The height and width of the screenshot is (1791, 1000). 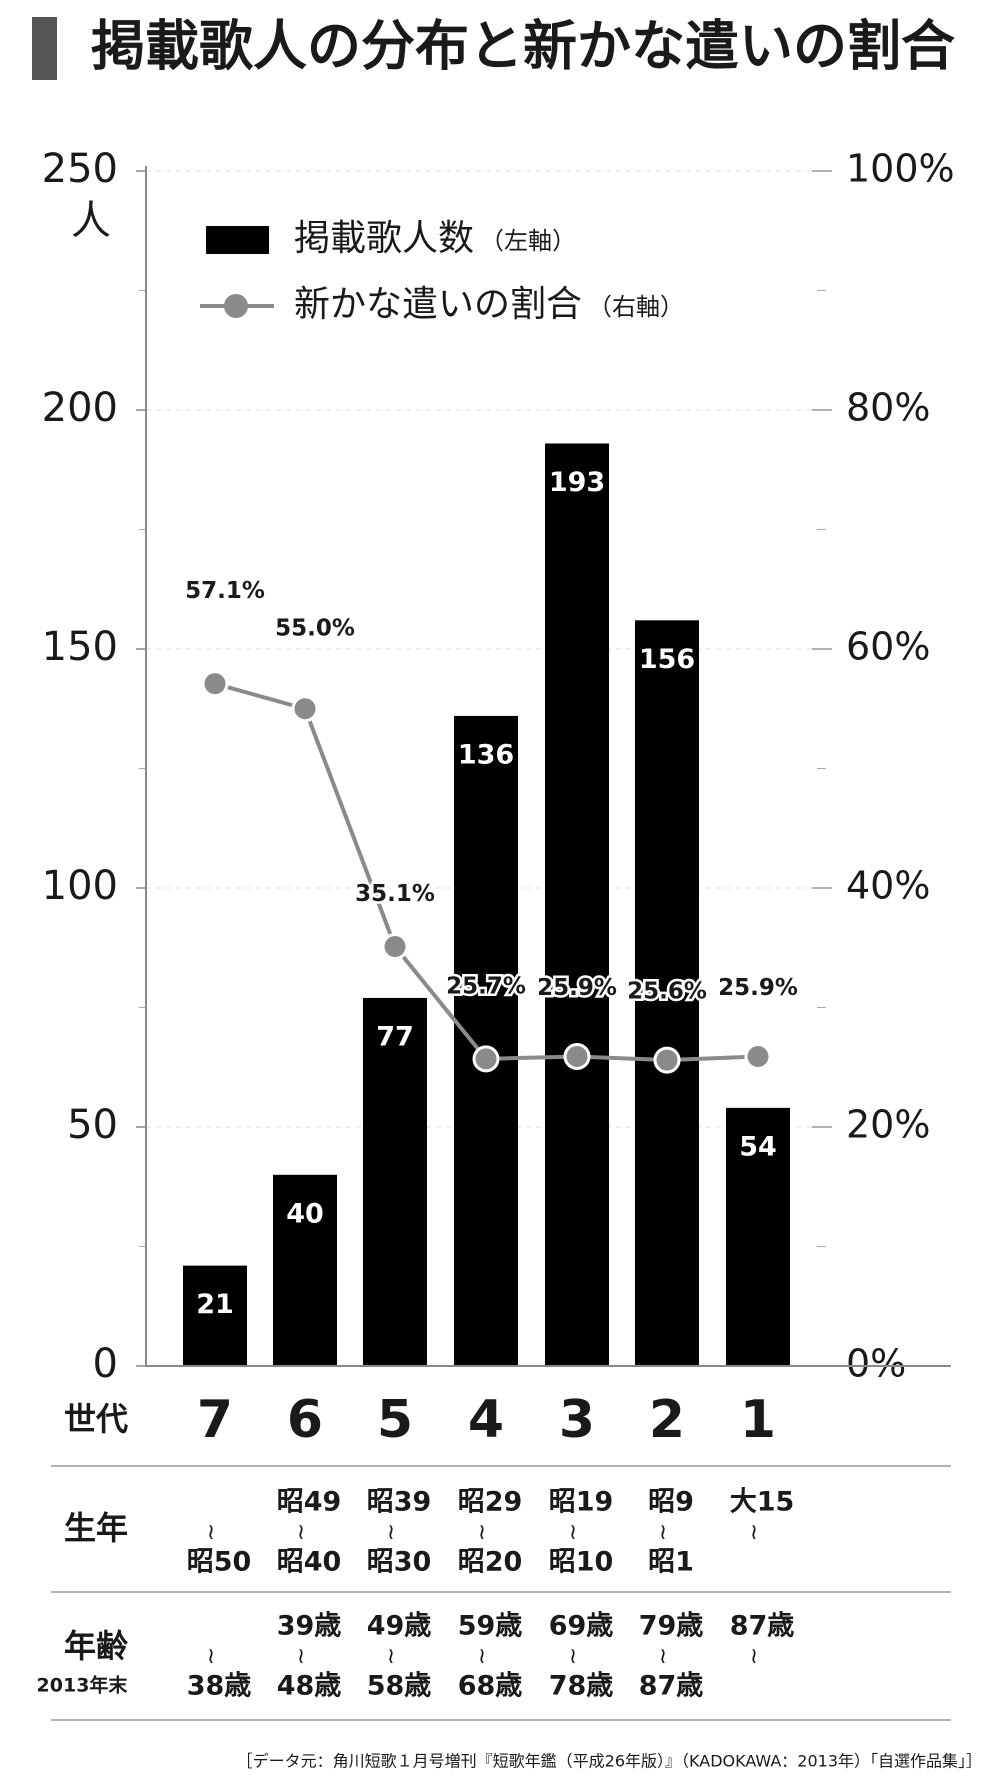 What do you see at coordinates (91, 221) in the screenshot?
I see `y-axis-label: 人` at bounding box center [91, 221].